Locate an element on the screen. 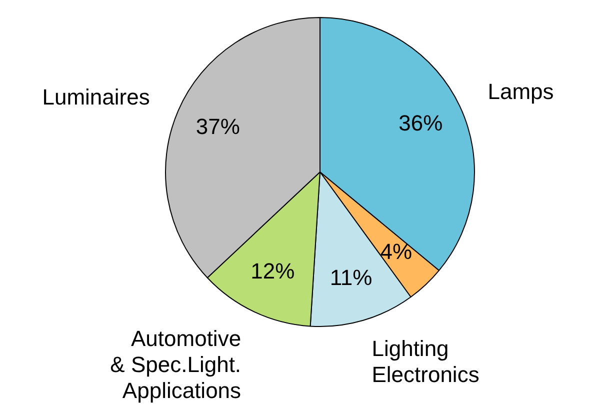 The image size is (601, 406). slice-label: Lighting Electronics is located at coordinates (426, 362).